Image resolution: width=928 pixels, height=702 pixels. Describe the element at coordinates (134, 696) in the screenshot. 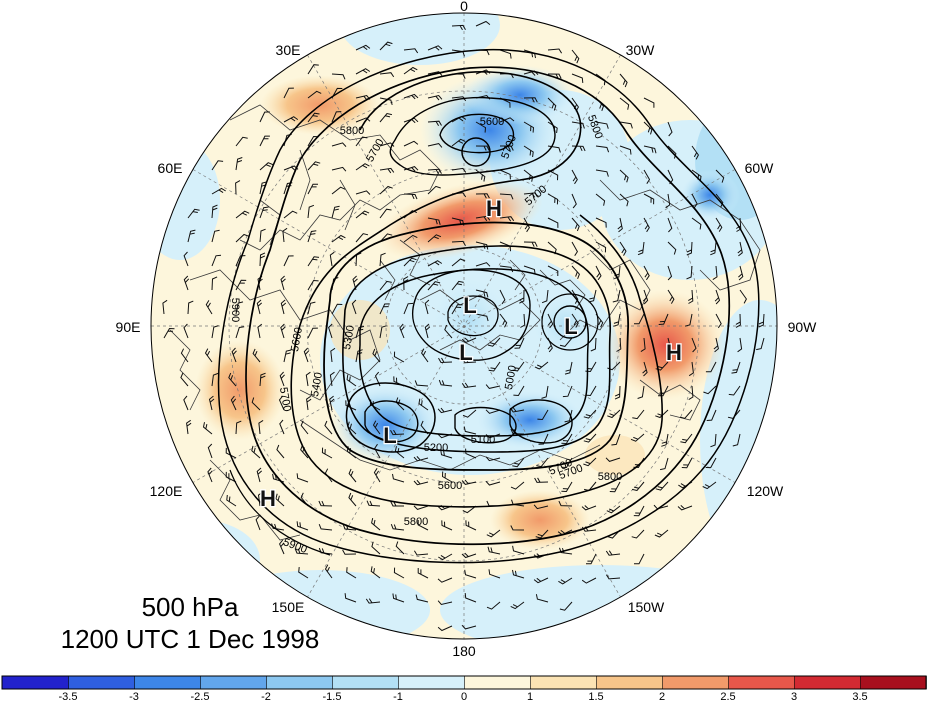

I see `colorbar-tick-label: -3` at that location.